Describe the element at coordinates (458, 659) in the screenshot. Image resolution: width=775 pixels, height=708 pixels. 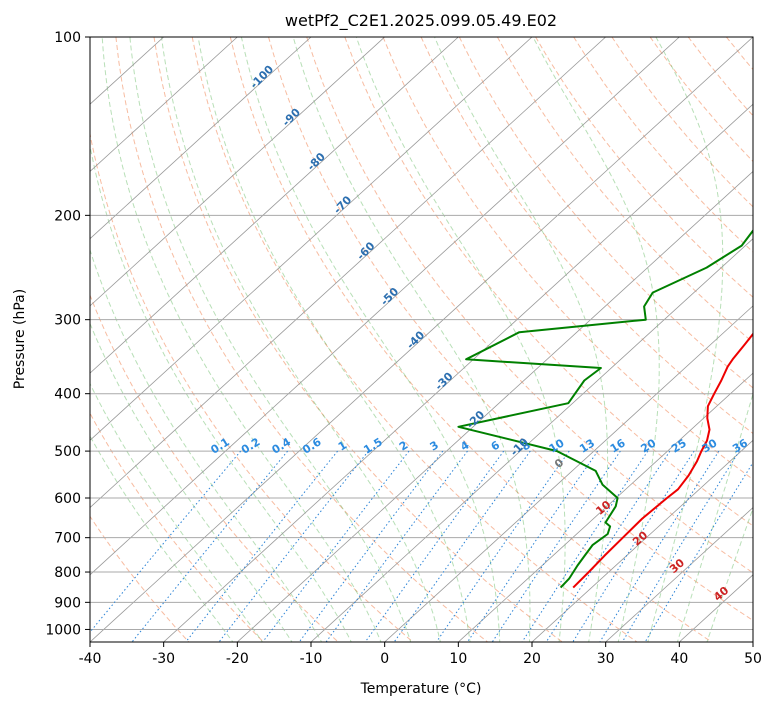
I see `x-tick-label: 10` at that location.